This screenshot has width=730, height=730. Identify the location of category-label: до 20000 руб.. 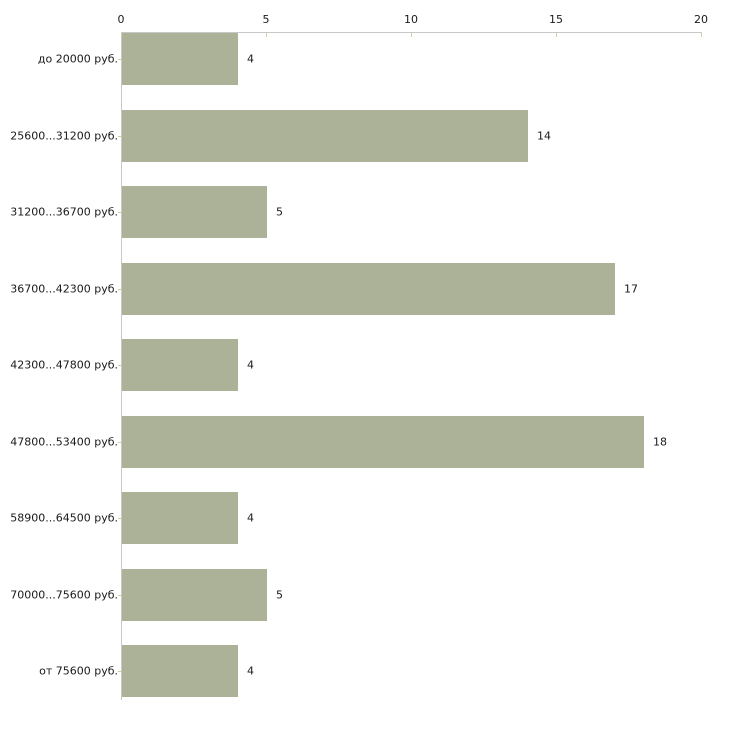
(77, 59).